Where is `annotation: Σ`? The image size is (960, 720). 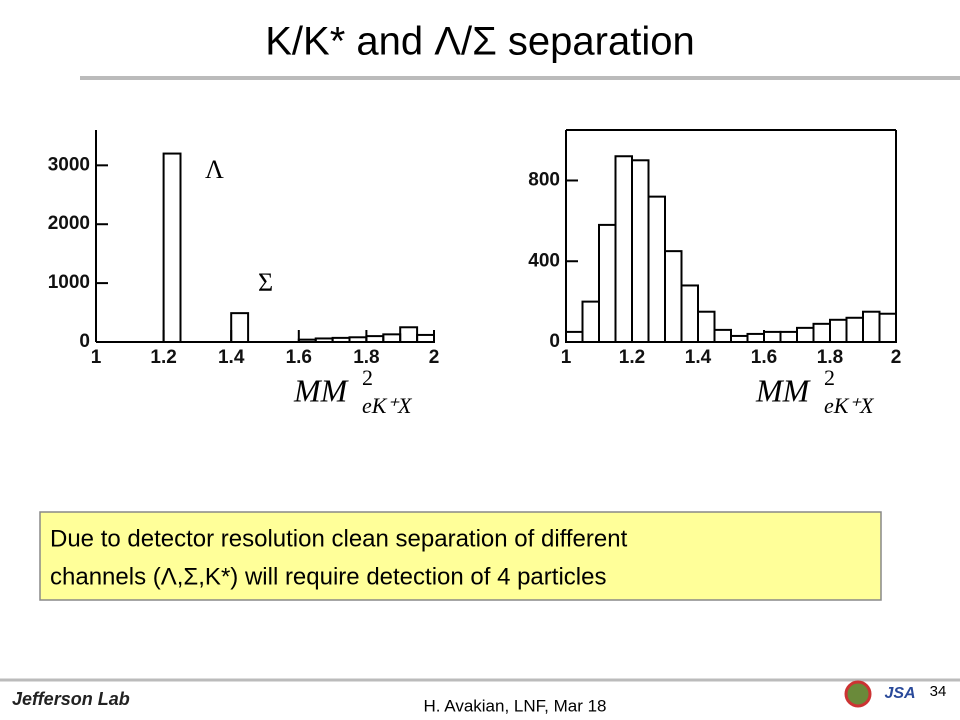 annotation: Σ is located at coordinates (265, 282).